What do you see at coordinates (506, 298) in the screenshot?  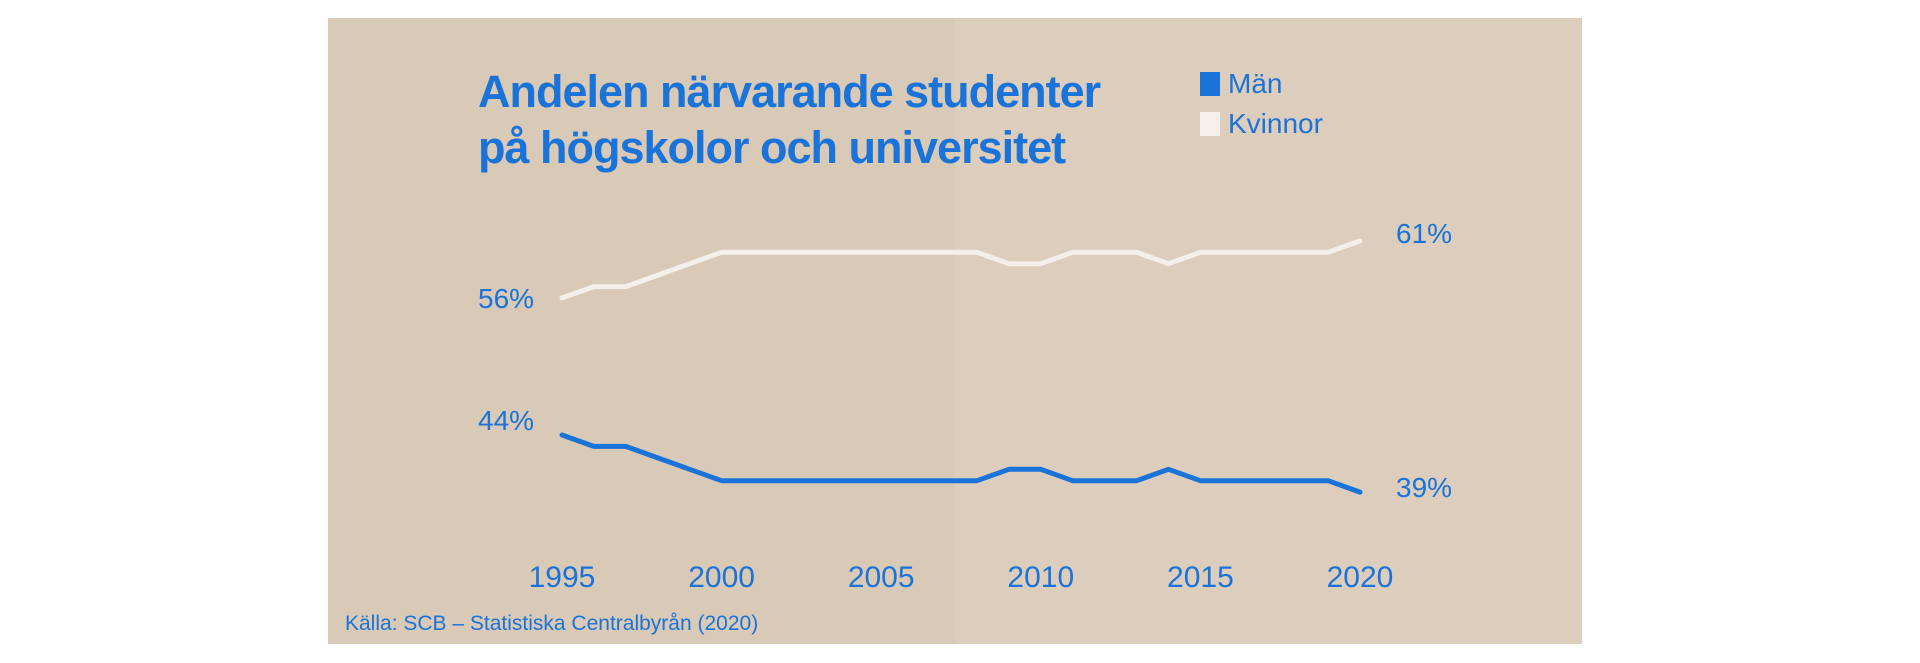 I see `label-women-start: 56%` at bounding box center [506, 298].